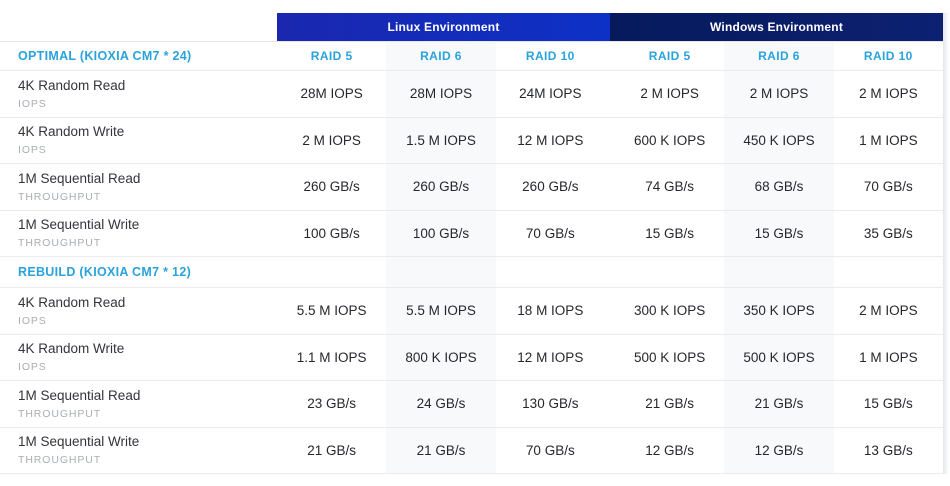 The height and width of the screenshot is (486, 950). I want to click on windows-values-group: 2 M IOPS 2 M IOPS 2 M IOPS, so click(779, 94).